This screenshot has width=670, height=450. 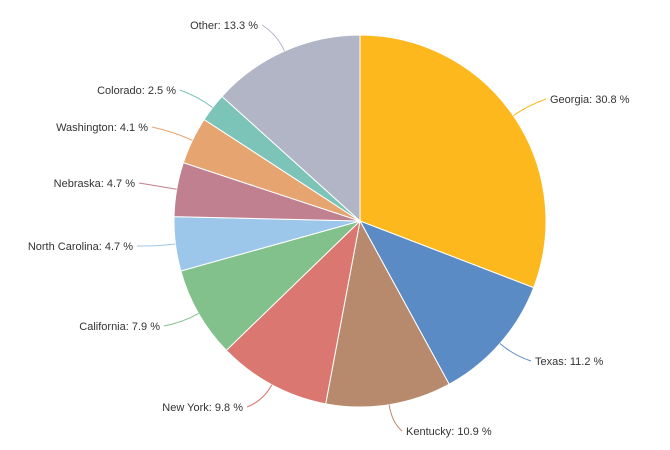 I want to click on pie-slice-other, so click(x=291, y=128).